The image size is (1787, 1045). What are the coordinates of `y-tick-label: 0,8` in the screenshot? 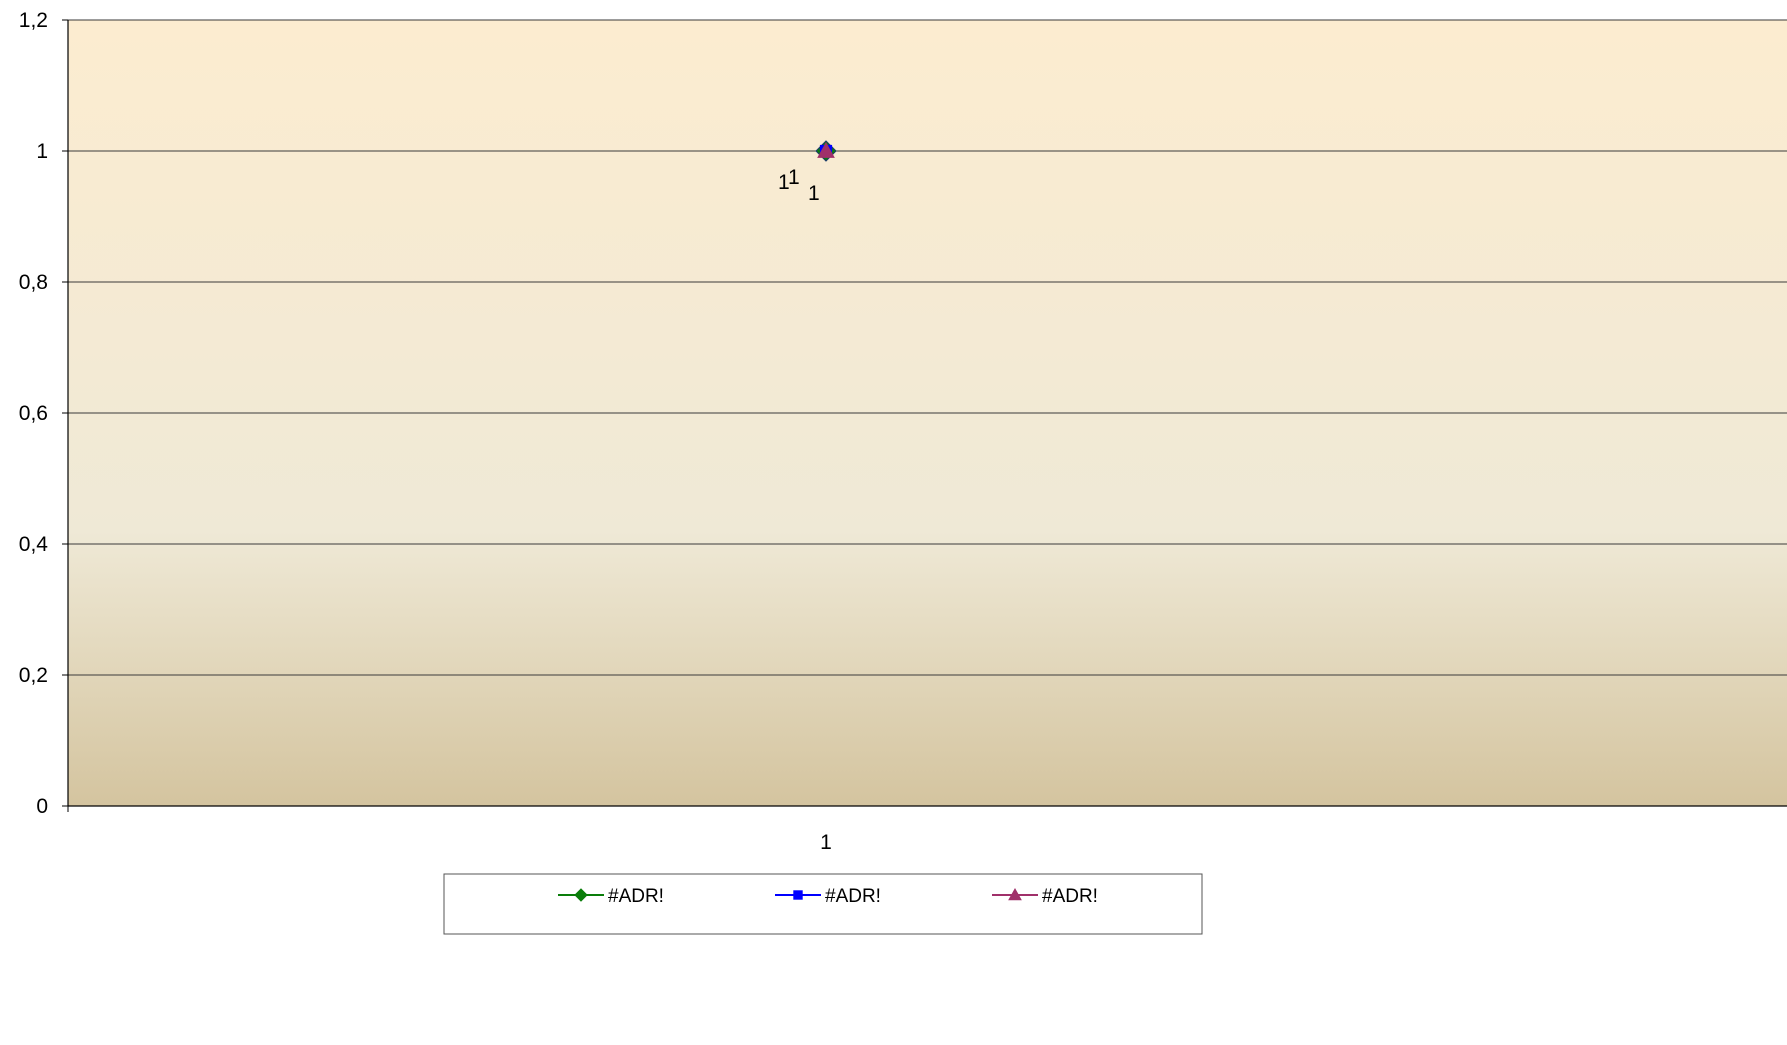 It's located at (33, 282).